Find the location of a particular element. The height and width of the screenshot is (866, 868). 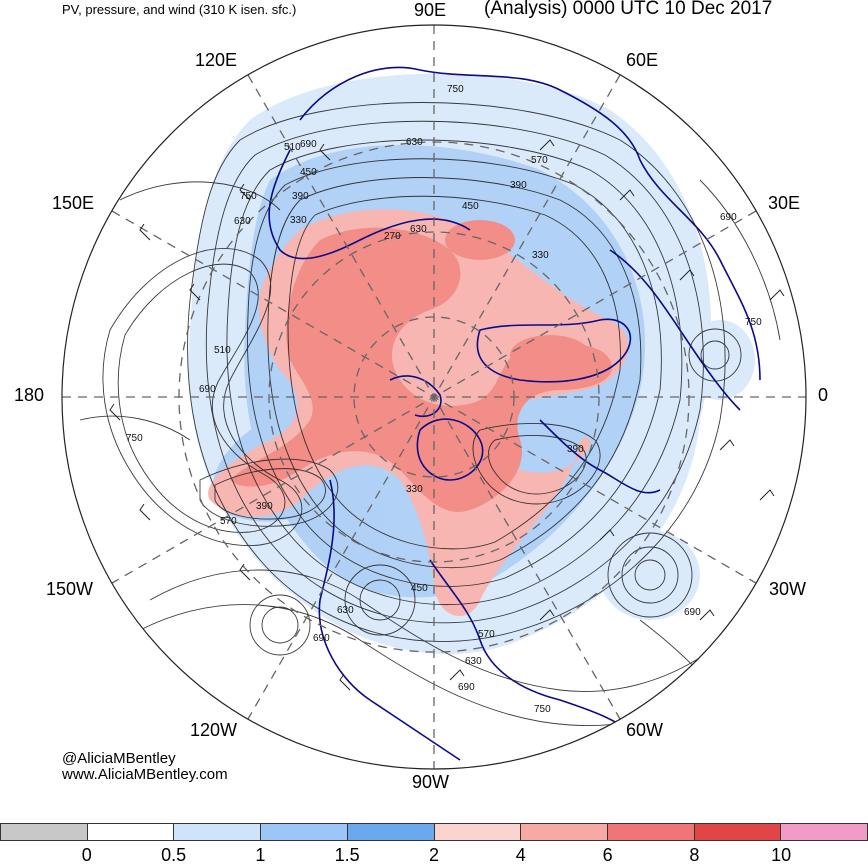

title-right: (Analysis) 0000 UTC 10 Dec 2017 is located at coordinates (628, 9).